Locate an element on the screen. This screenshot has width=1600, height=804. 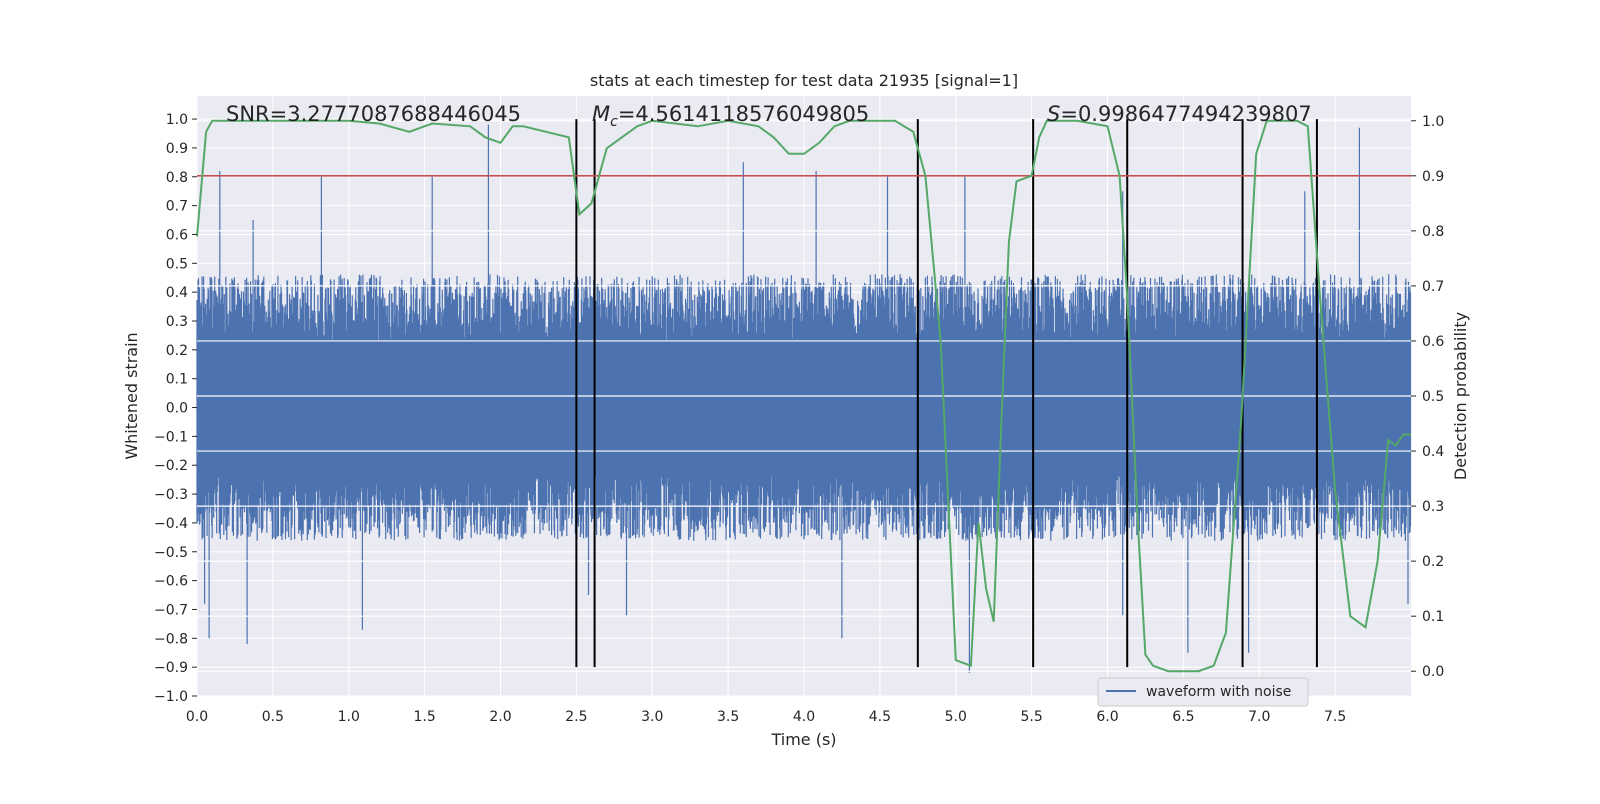
chirp-mass-annotation: Mc=4.5614118576049805 is located at coordinates (730, 116).